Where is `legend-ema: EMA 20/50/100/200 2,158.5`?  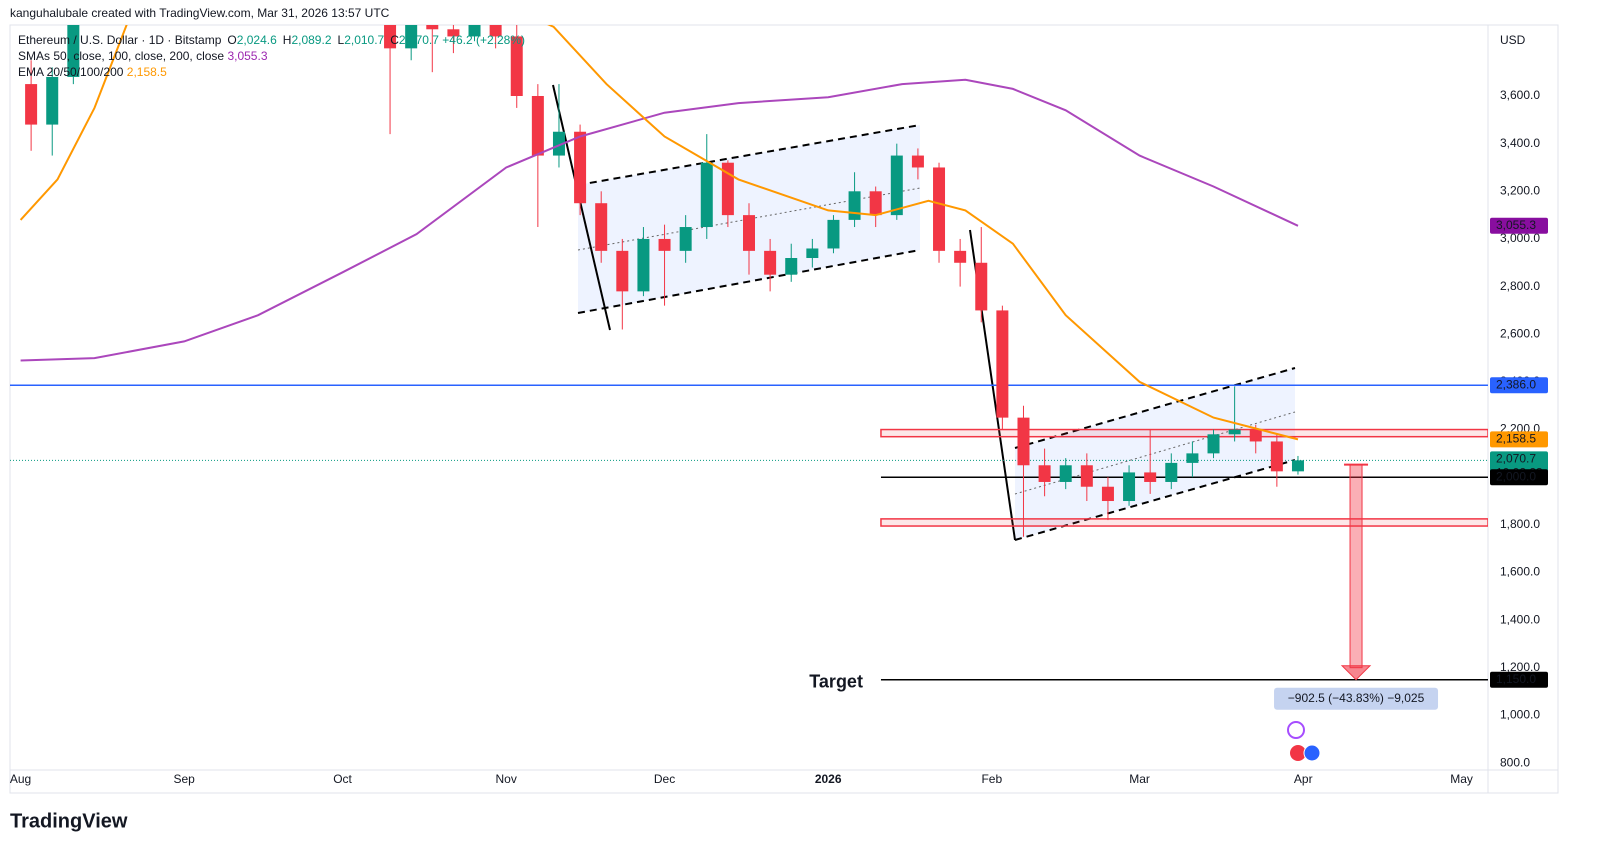 legend-ema: EMA 20/50/100/200 2,158.5 is located at coordinates (92, 72).